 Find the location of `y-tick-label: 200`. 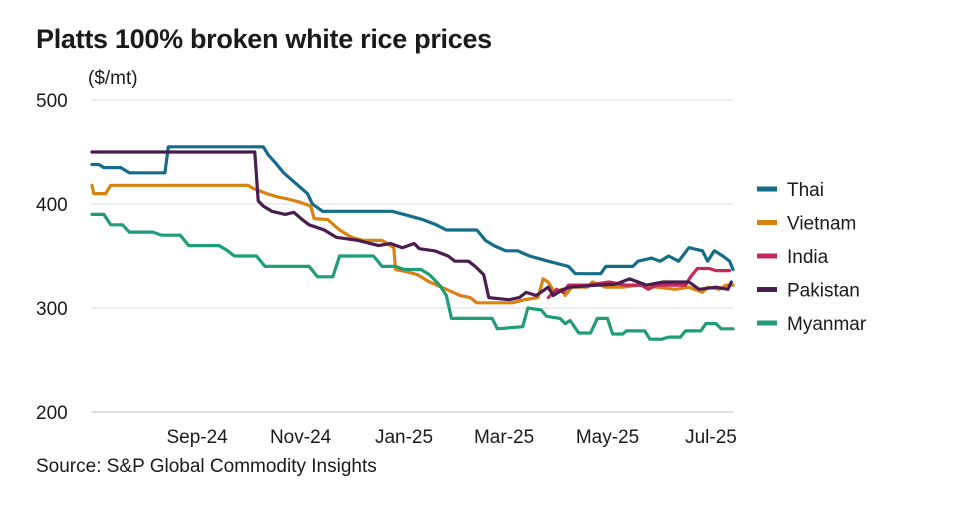

y-tick-label: 200 is located at coordinates (52, 413).